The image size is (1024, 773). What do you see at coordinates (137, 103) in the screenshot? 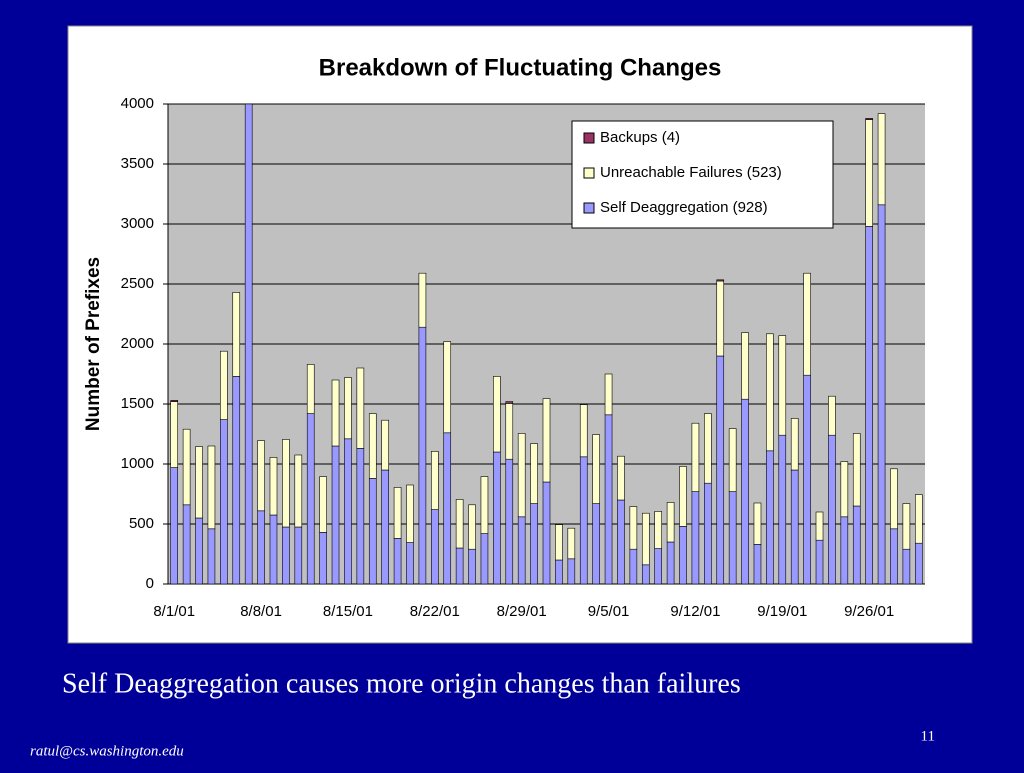
I see `y-tick-label: 4000` at bounding box center [137, 103].